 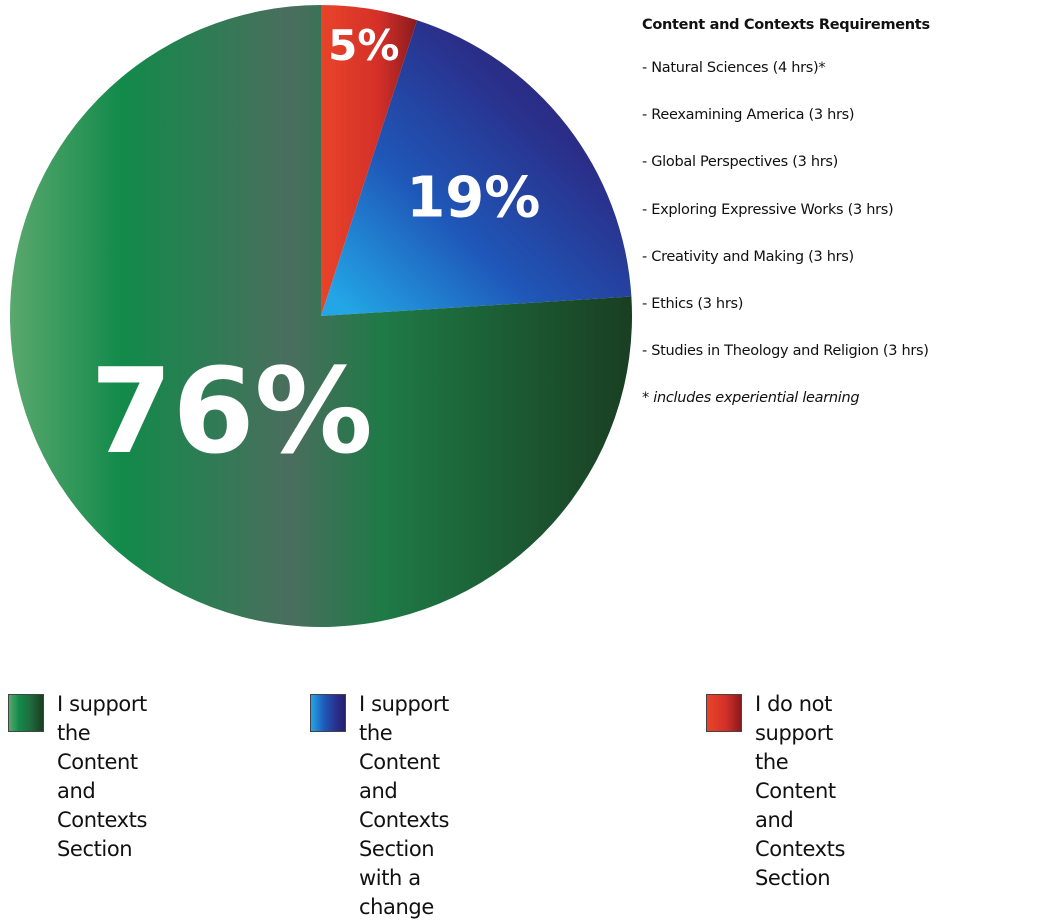 What do you see at coordinates (740, 162) in the screenshot?
I see `requirement-item: - Global Perspectives (3 hrs)` at bounding box center [740, 162].